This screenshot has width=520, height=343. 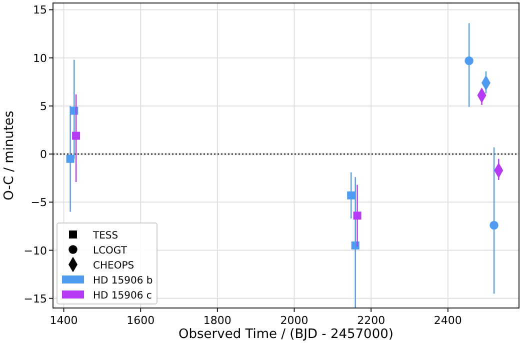 What do you see at coordinates (43, 155) in the screenshot?
I see `y-tick-label: 0` at bounding box center [43, 155].